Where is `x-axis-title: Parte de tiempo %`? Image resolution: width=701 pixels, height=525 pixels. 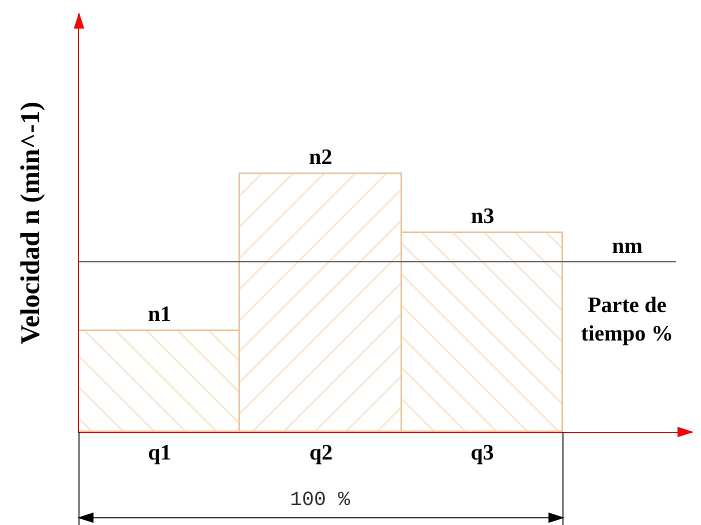
x-axis-title: Parte de tiempo % is located at coordinates (627, 319).